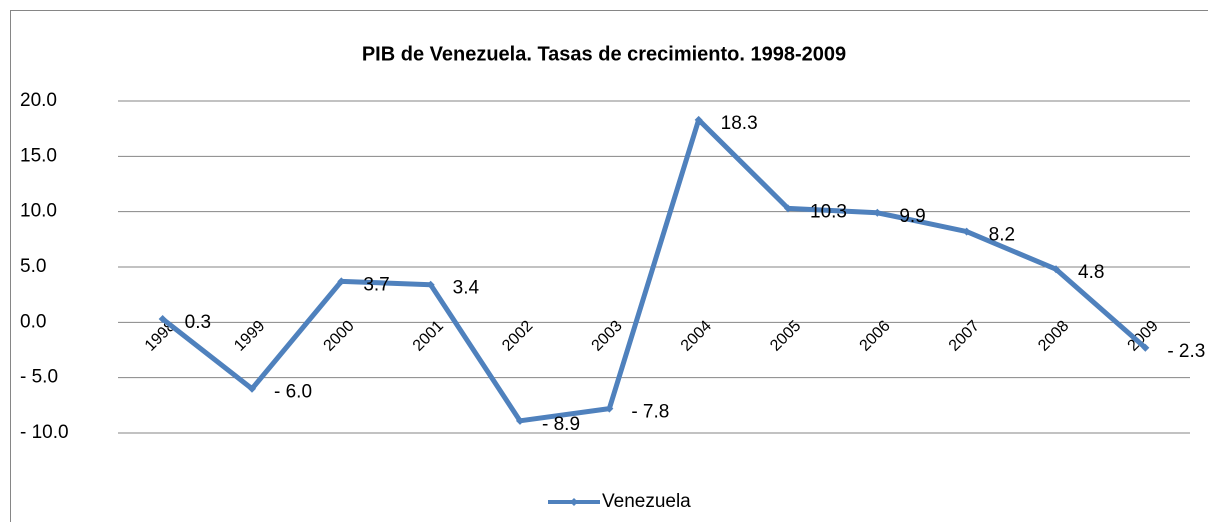  What do you see at coordinates (466, 288) in the screenshot?
I see `data-label: 3.4` at bounding box center [466, 288].